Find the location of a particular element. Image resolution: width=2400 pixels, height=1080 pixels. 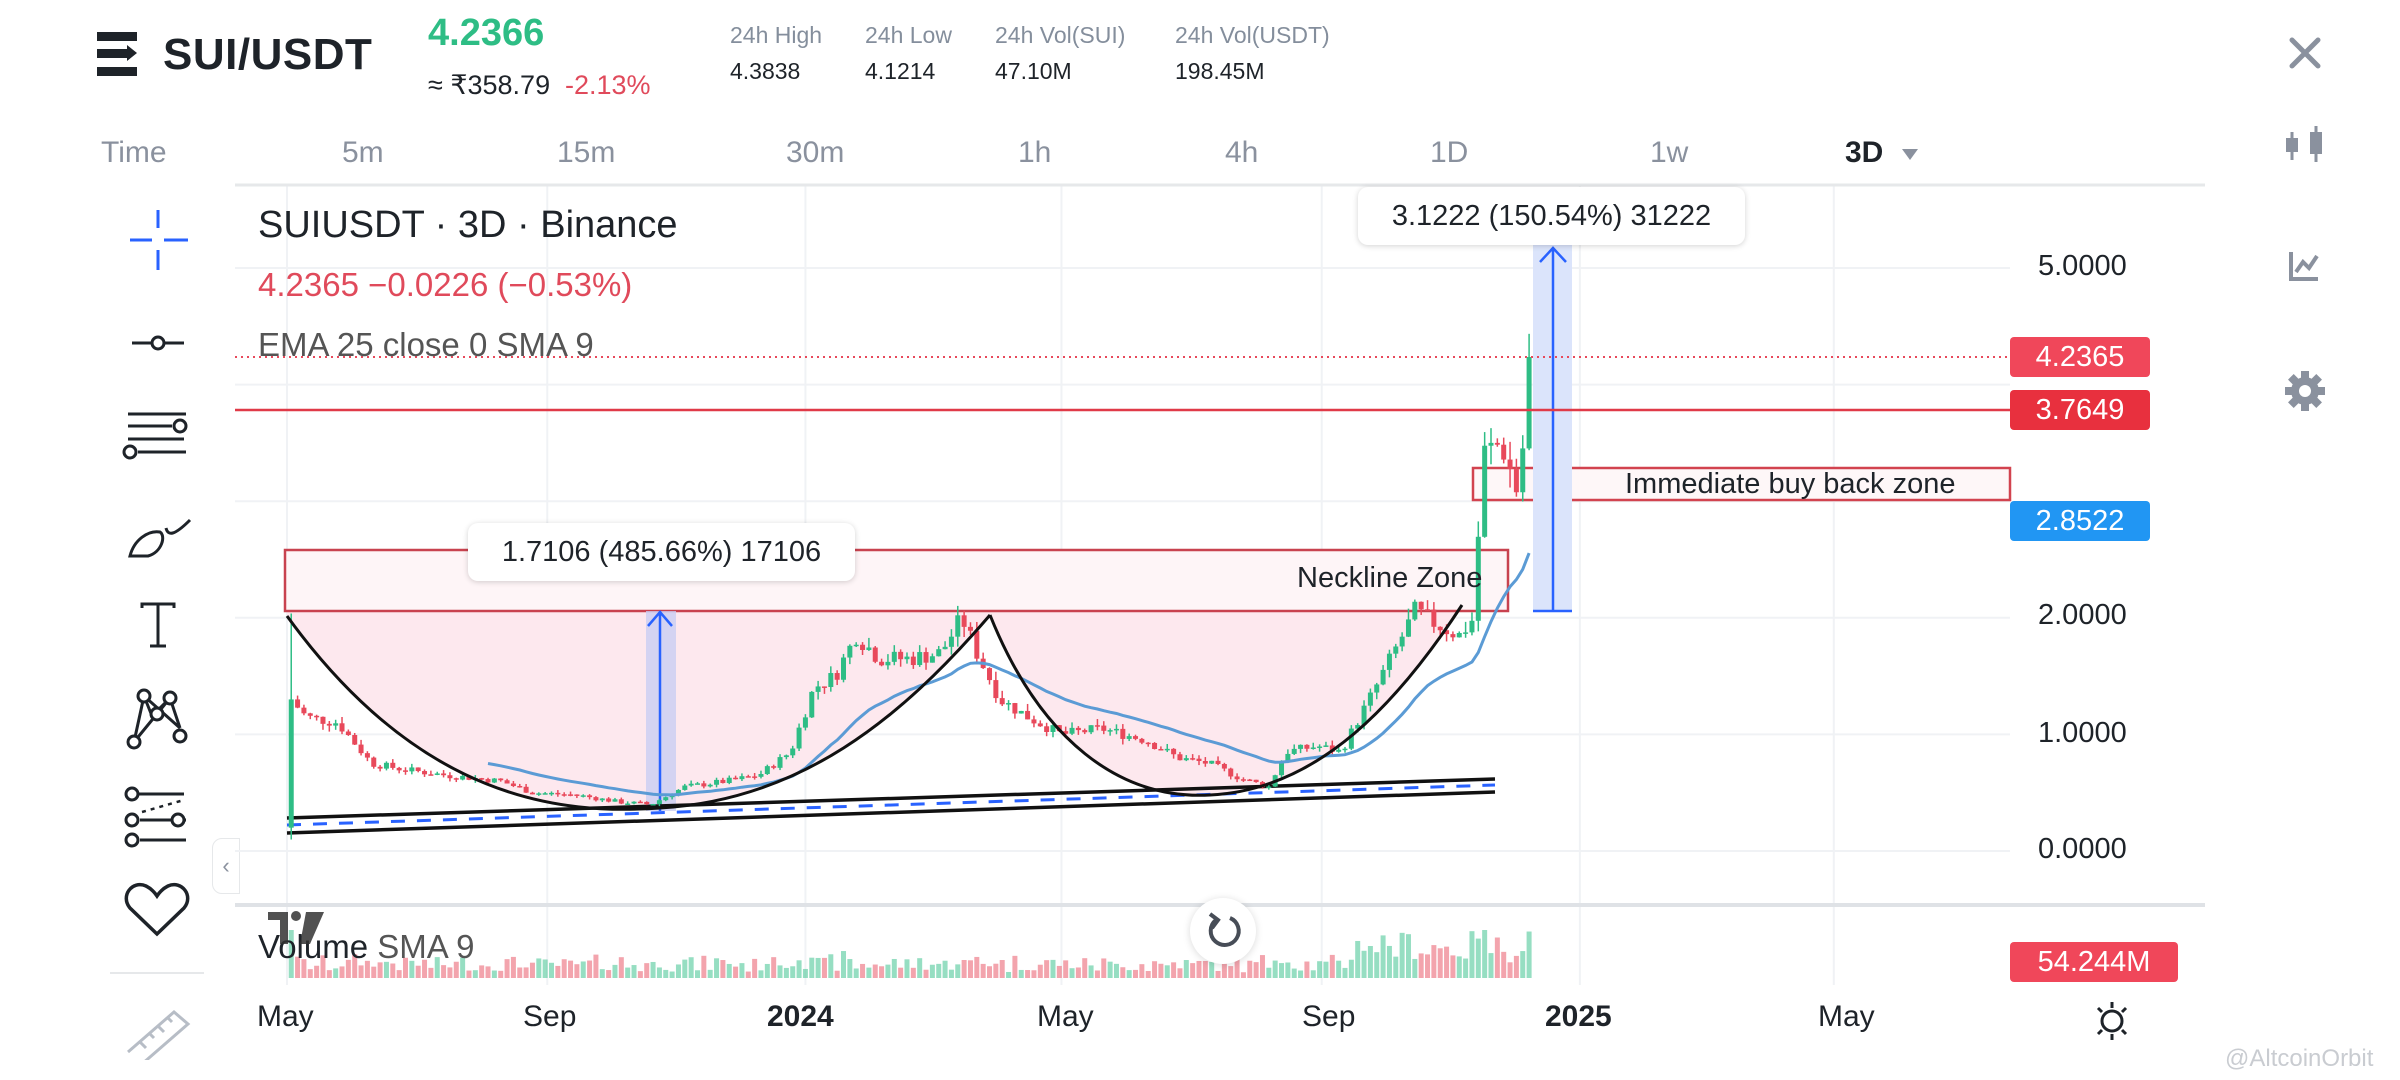

timeframe-1d: 1D is located at coordinates (1449, 152).